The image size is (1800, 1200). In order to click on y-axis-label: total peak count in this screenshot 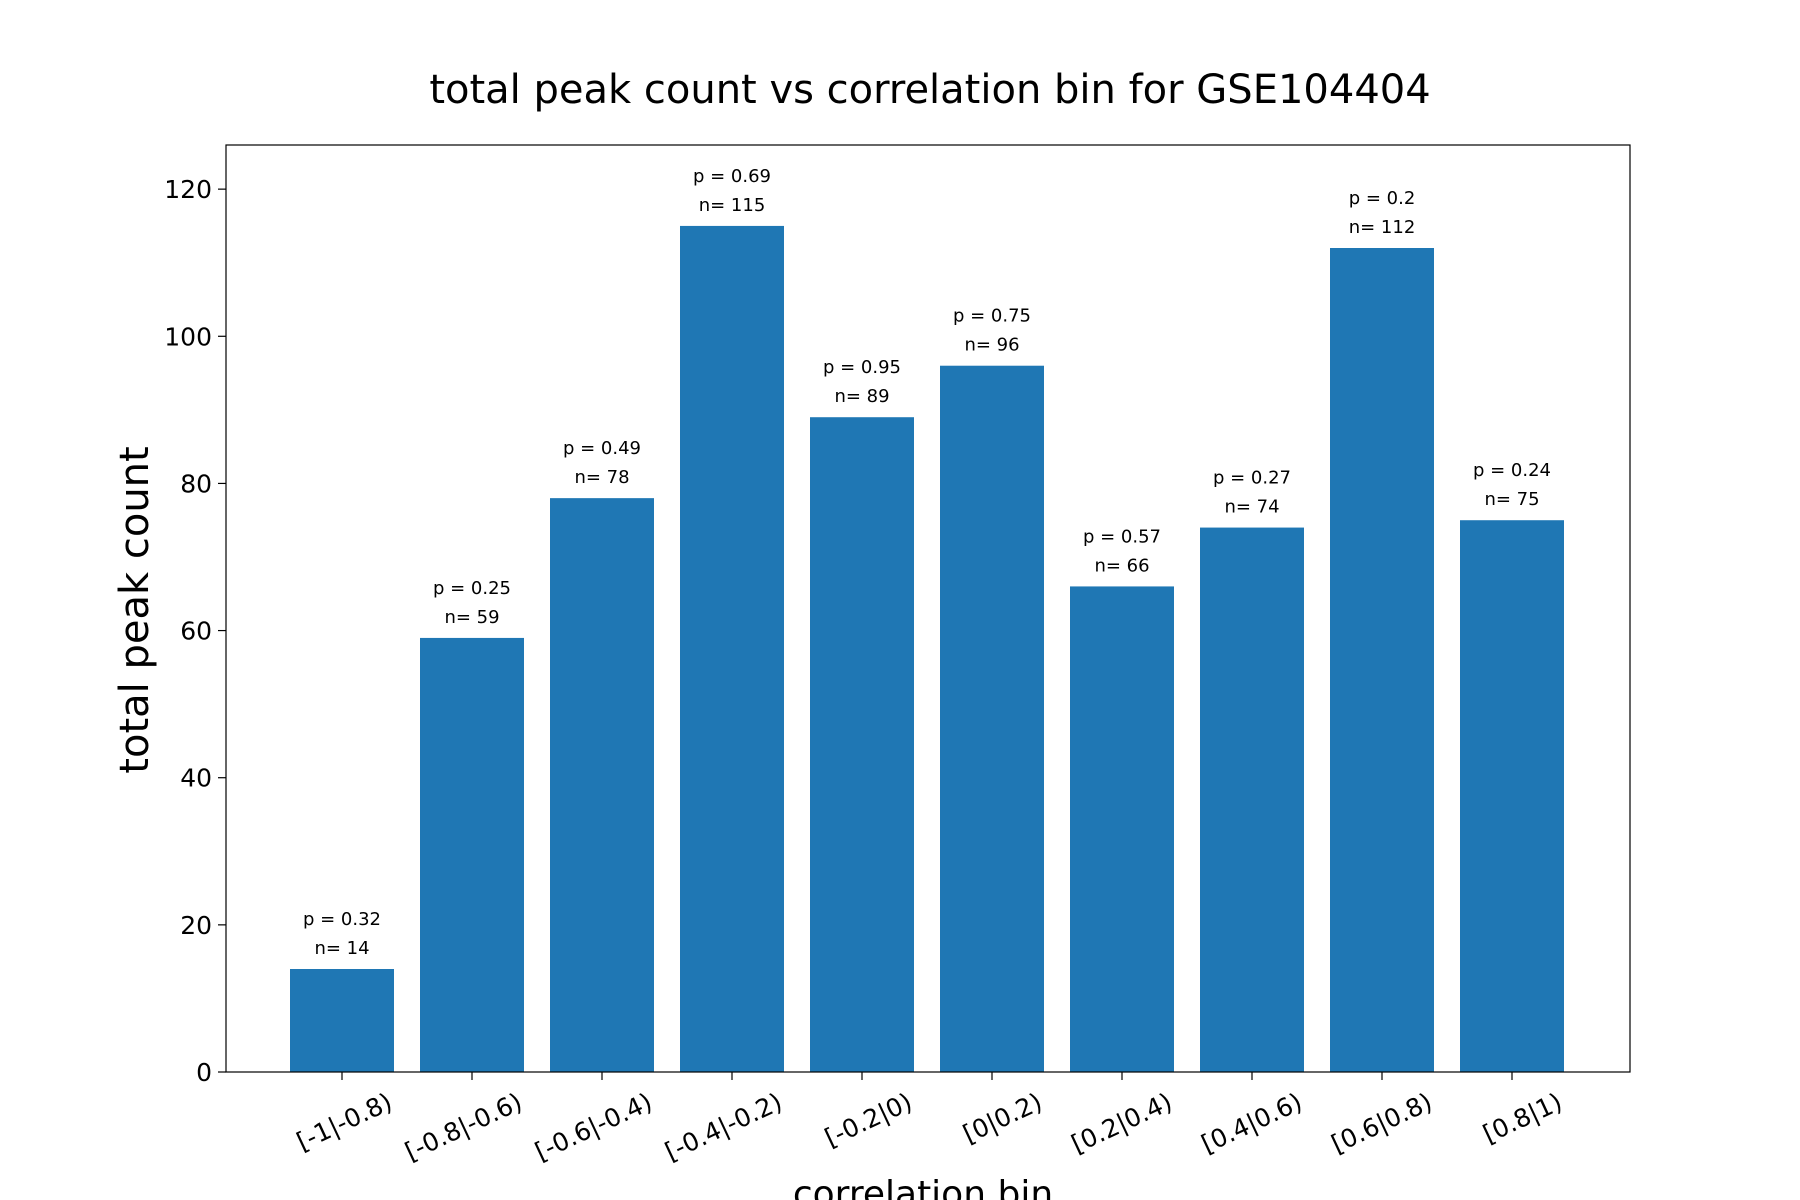, I will do `click(135, 609)`.